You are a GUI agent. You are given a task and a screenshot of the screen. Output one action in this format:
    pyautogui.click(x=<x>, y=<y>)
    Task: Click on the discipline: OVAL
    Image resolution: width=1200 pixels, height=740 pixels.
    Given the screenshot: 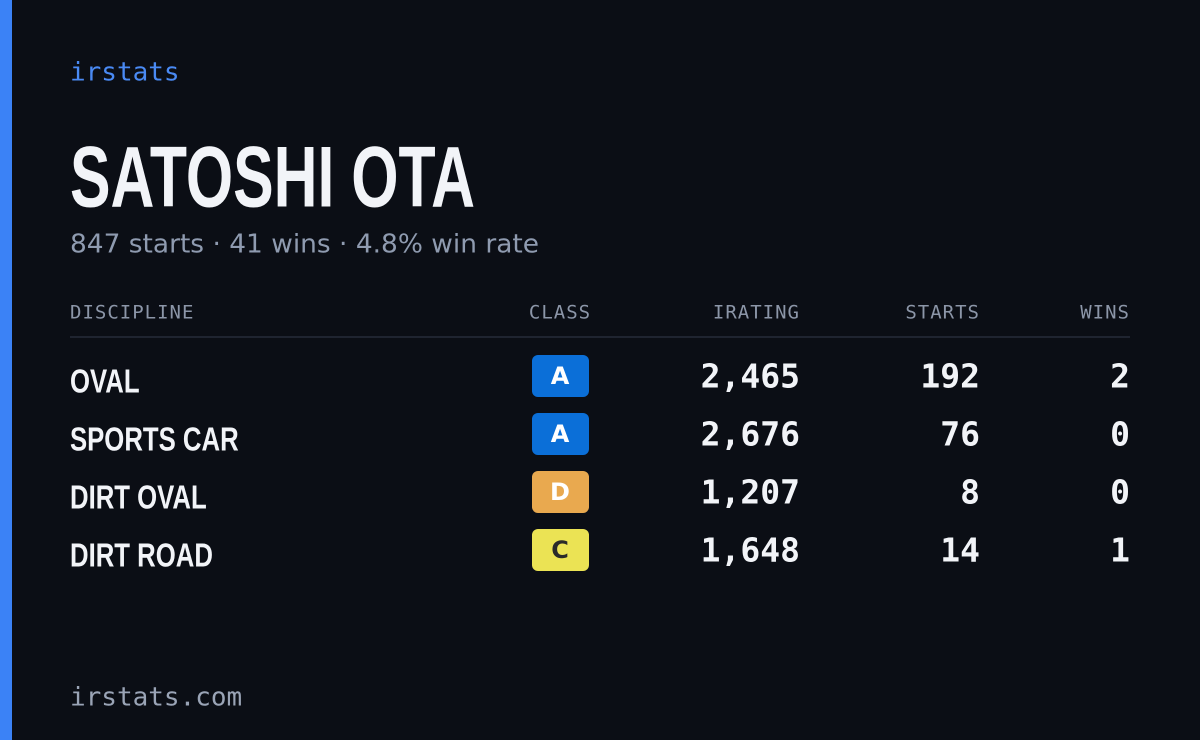 What is the action you would take?
    pyautogui.click(x=105, y=382)
    